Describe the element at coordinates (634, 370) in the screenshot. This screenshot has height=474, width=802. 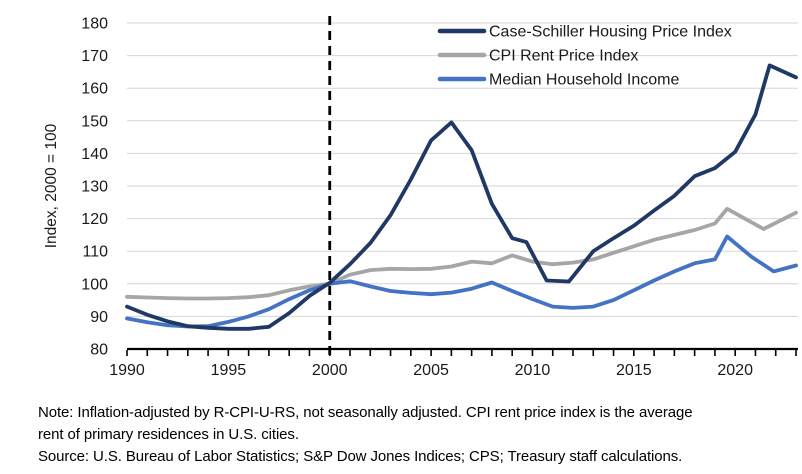
I see `x-tick-label: 2015` at that location.